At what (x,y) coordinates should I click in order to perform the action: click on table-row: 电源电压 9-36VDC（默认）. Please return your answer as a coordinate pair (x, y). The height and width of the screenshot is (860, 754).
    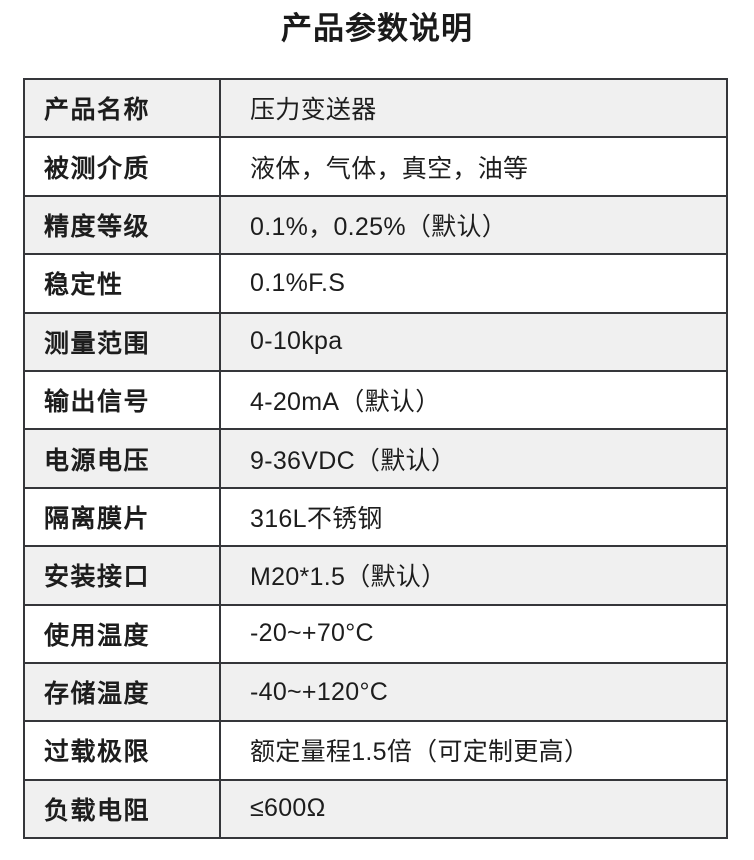
    Looking at the image, I should click on (375, 458).